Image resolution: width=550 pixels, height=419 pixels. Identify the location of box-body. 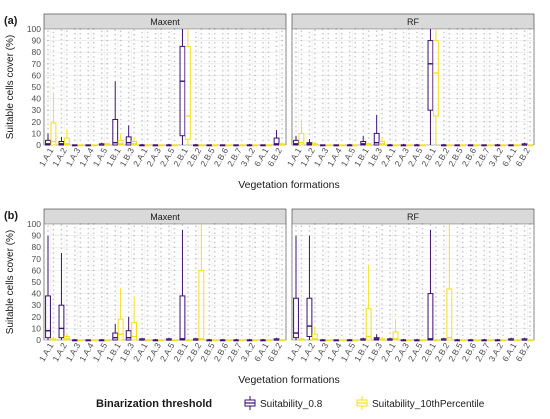
(115, 336).